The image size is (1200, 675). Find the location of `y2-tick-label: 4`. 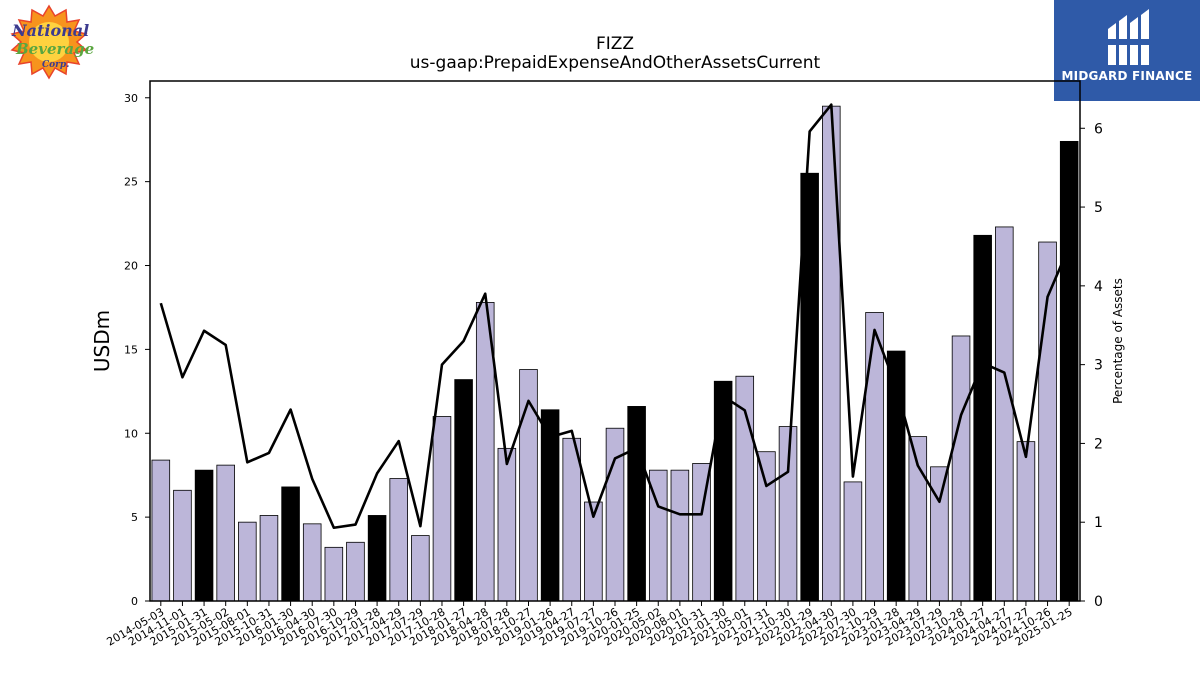

y2-tick-label: 4 is located at coordinates (1098, 287).